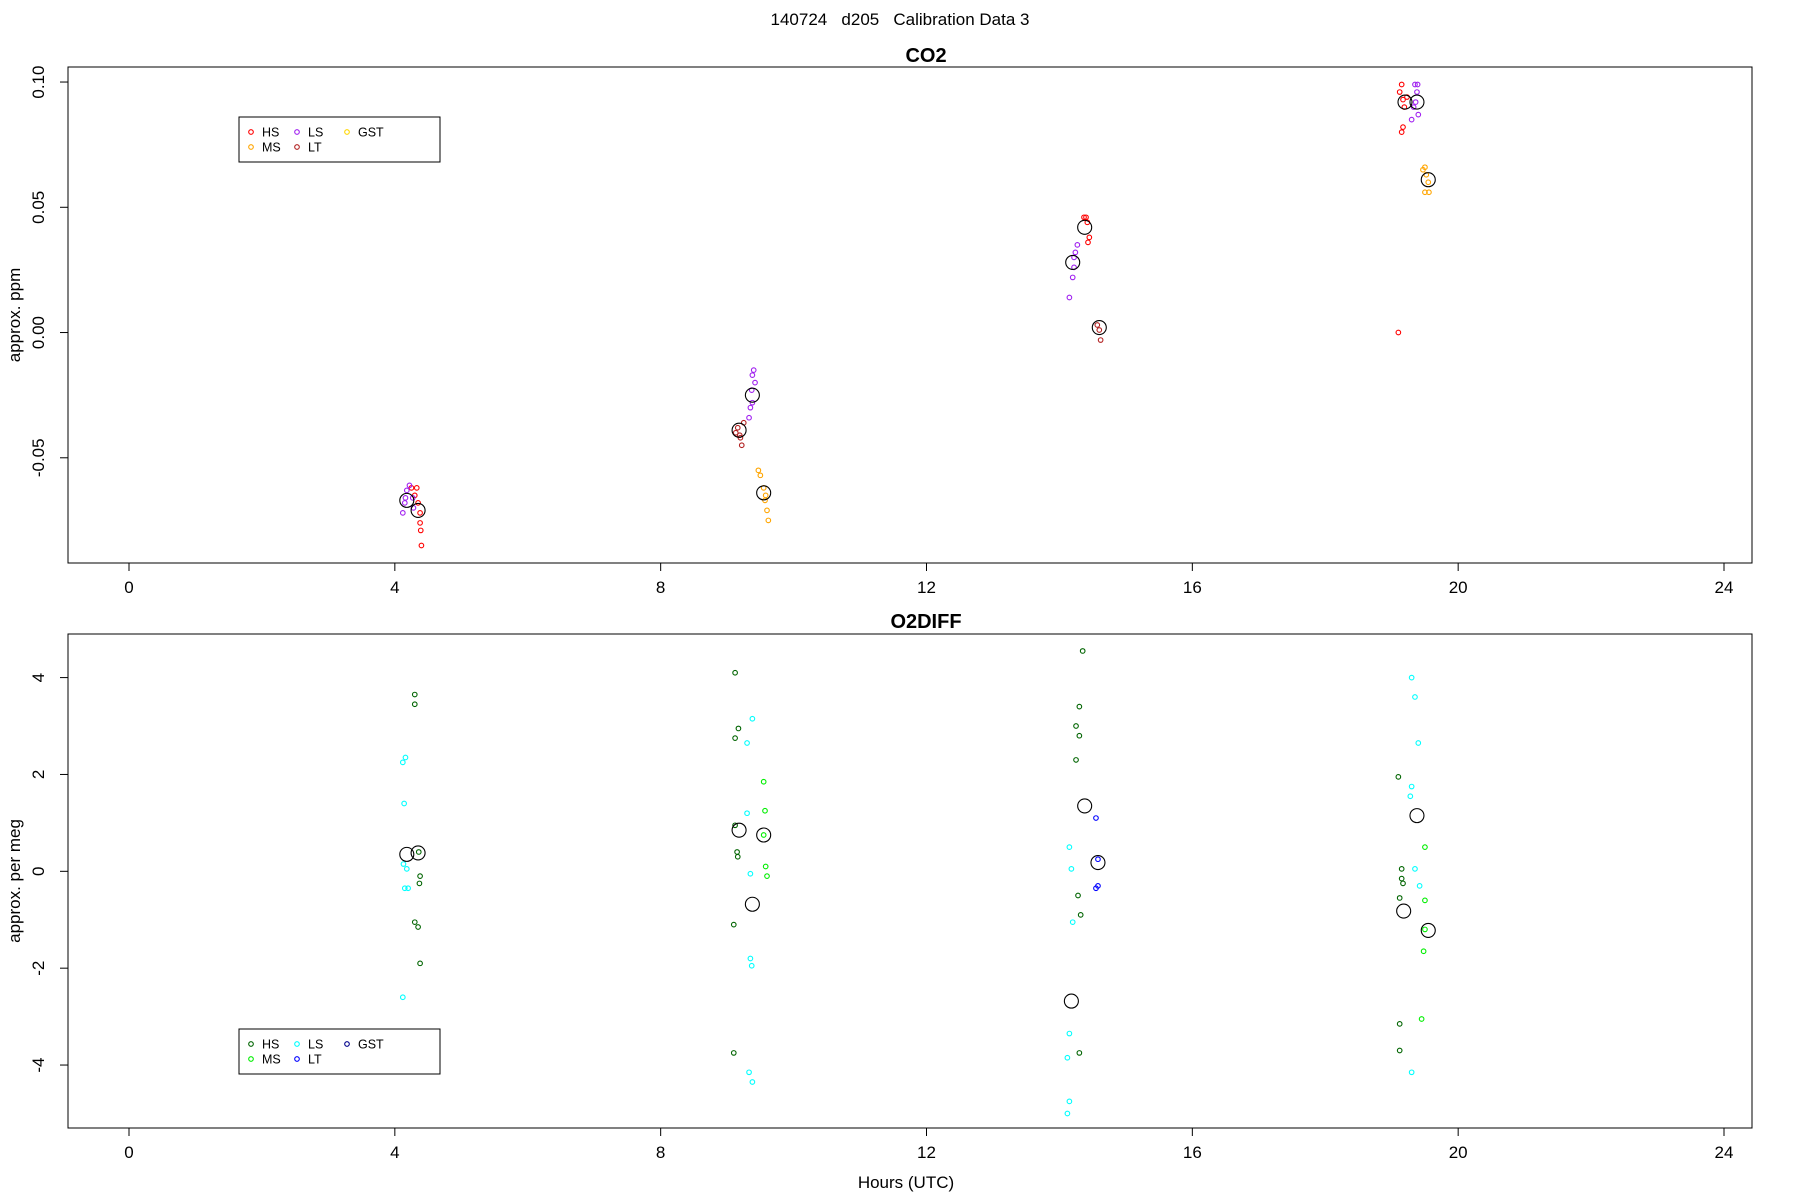 The width and height of the screenshot is (1800, 1200). Describe the element at coordinates (271, 1060) in the screenshot. I see `legend-label-ms: MS` at that location.